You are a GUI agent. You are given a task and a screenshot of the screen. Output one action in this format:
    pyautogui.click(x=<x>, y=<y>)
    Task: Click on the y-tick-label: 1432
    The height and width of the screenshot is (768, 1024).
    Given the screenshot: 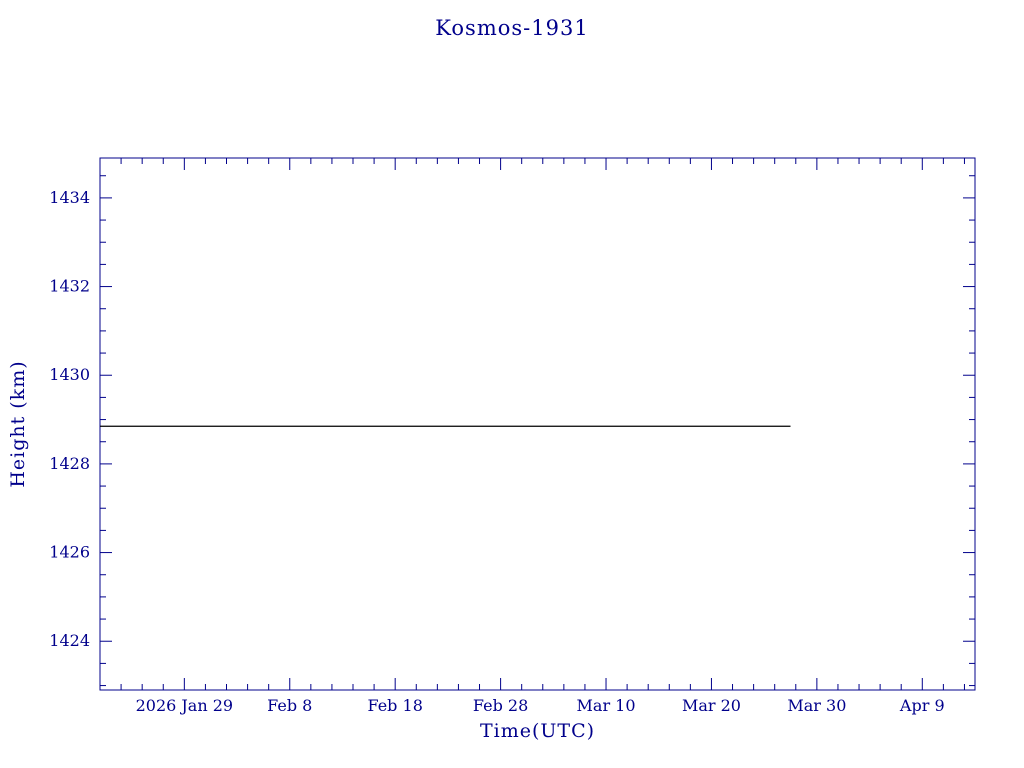 What is the action you would take?
    pyautogui.click(x=69, y=286)
    